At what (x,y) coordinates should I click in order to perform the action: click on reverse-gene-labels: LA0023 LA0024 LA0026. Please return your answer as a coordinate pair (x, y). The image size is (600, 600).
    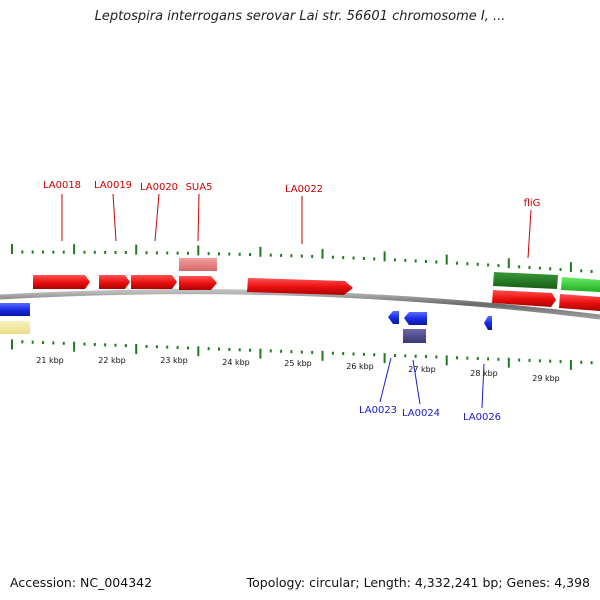
    Looking at the image, I should click on (430, 414).